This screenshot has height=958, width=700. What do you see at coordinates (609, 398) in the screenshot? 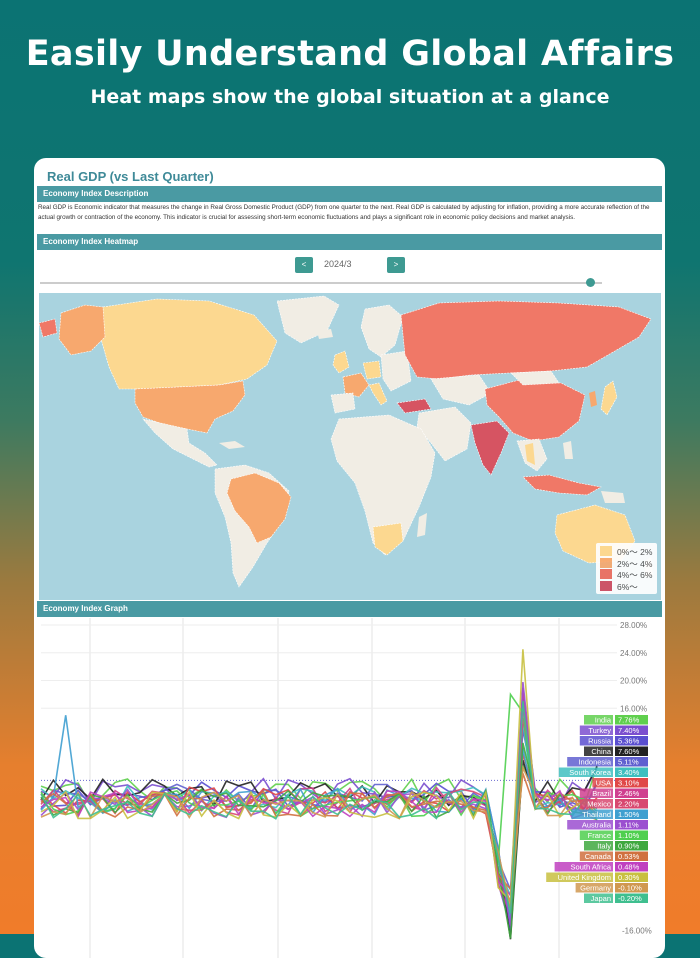
I see `region-japan` at bounding box center [609, 398].